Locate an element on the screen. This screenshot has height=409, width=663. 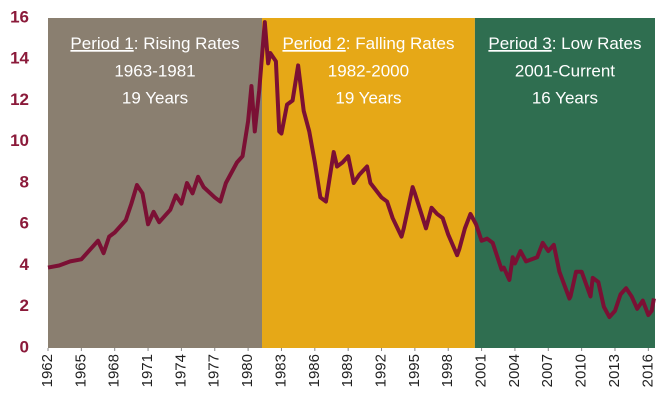
x-tick-label: 1980 is located at coordinates (247, 370).